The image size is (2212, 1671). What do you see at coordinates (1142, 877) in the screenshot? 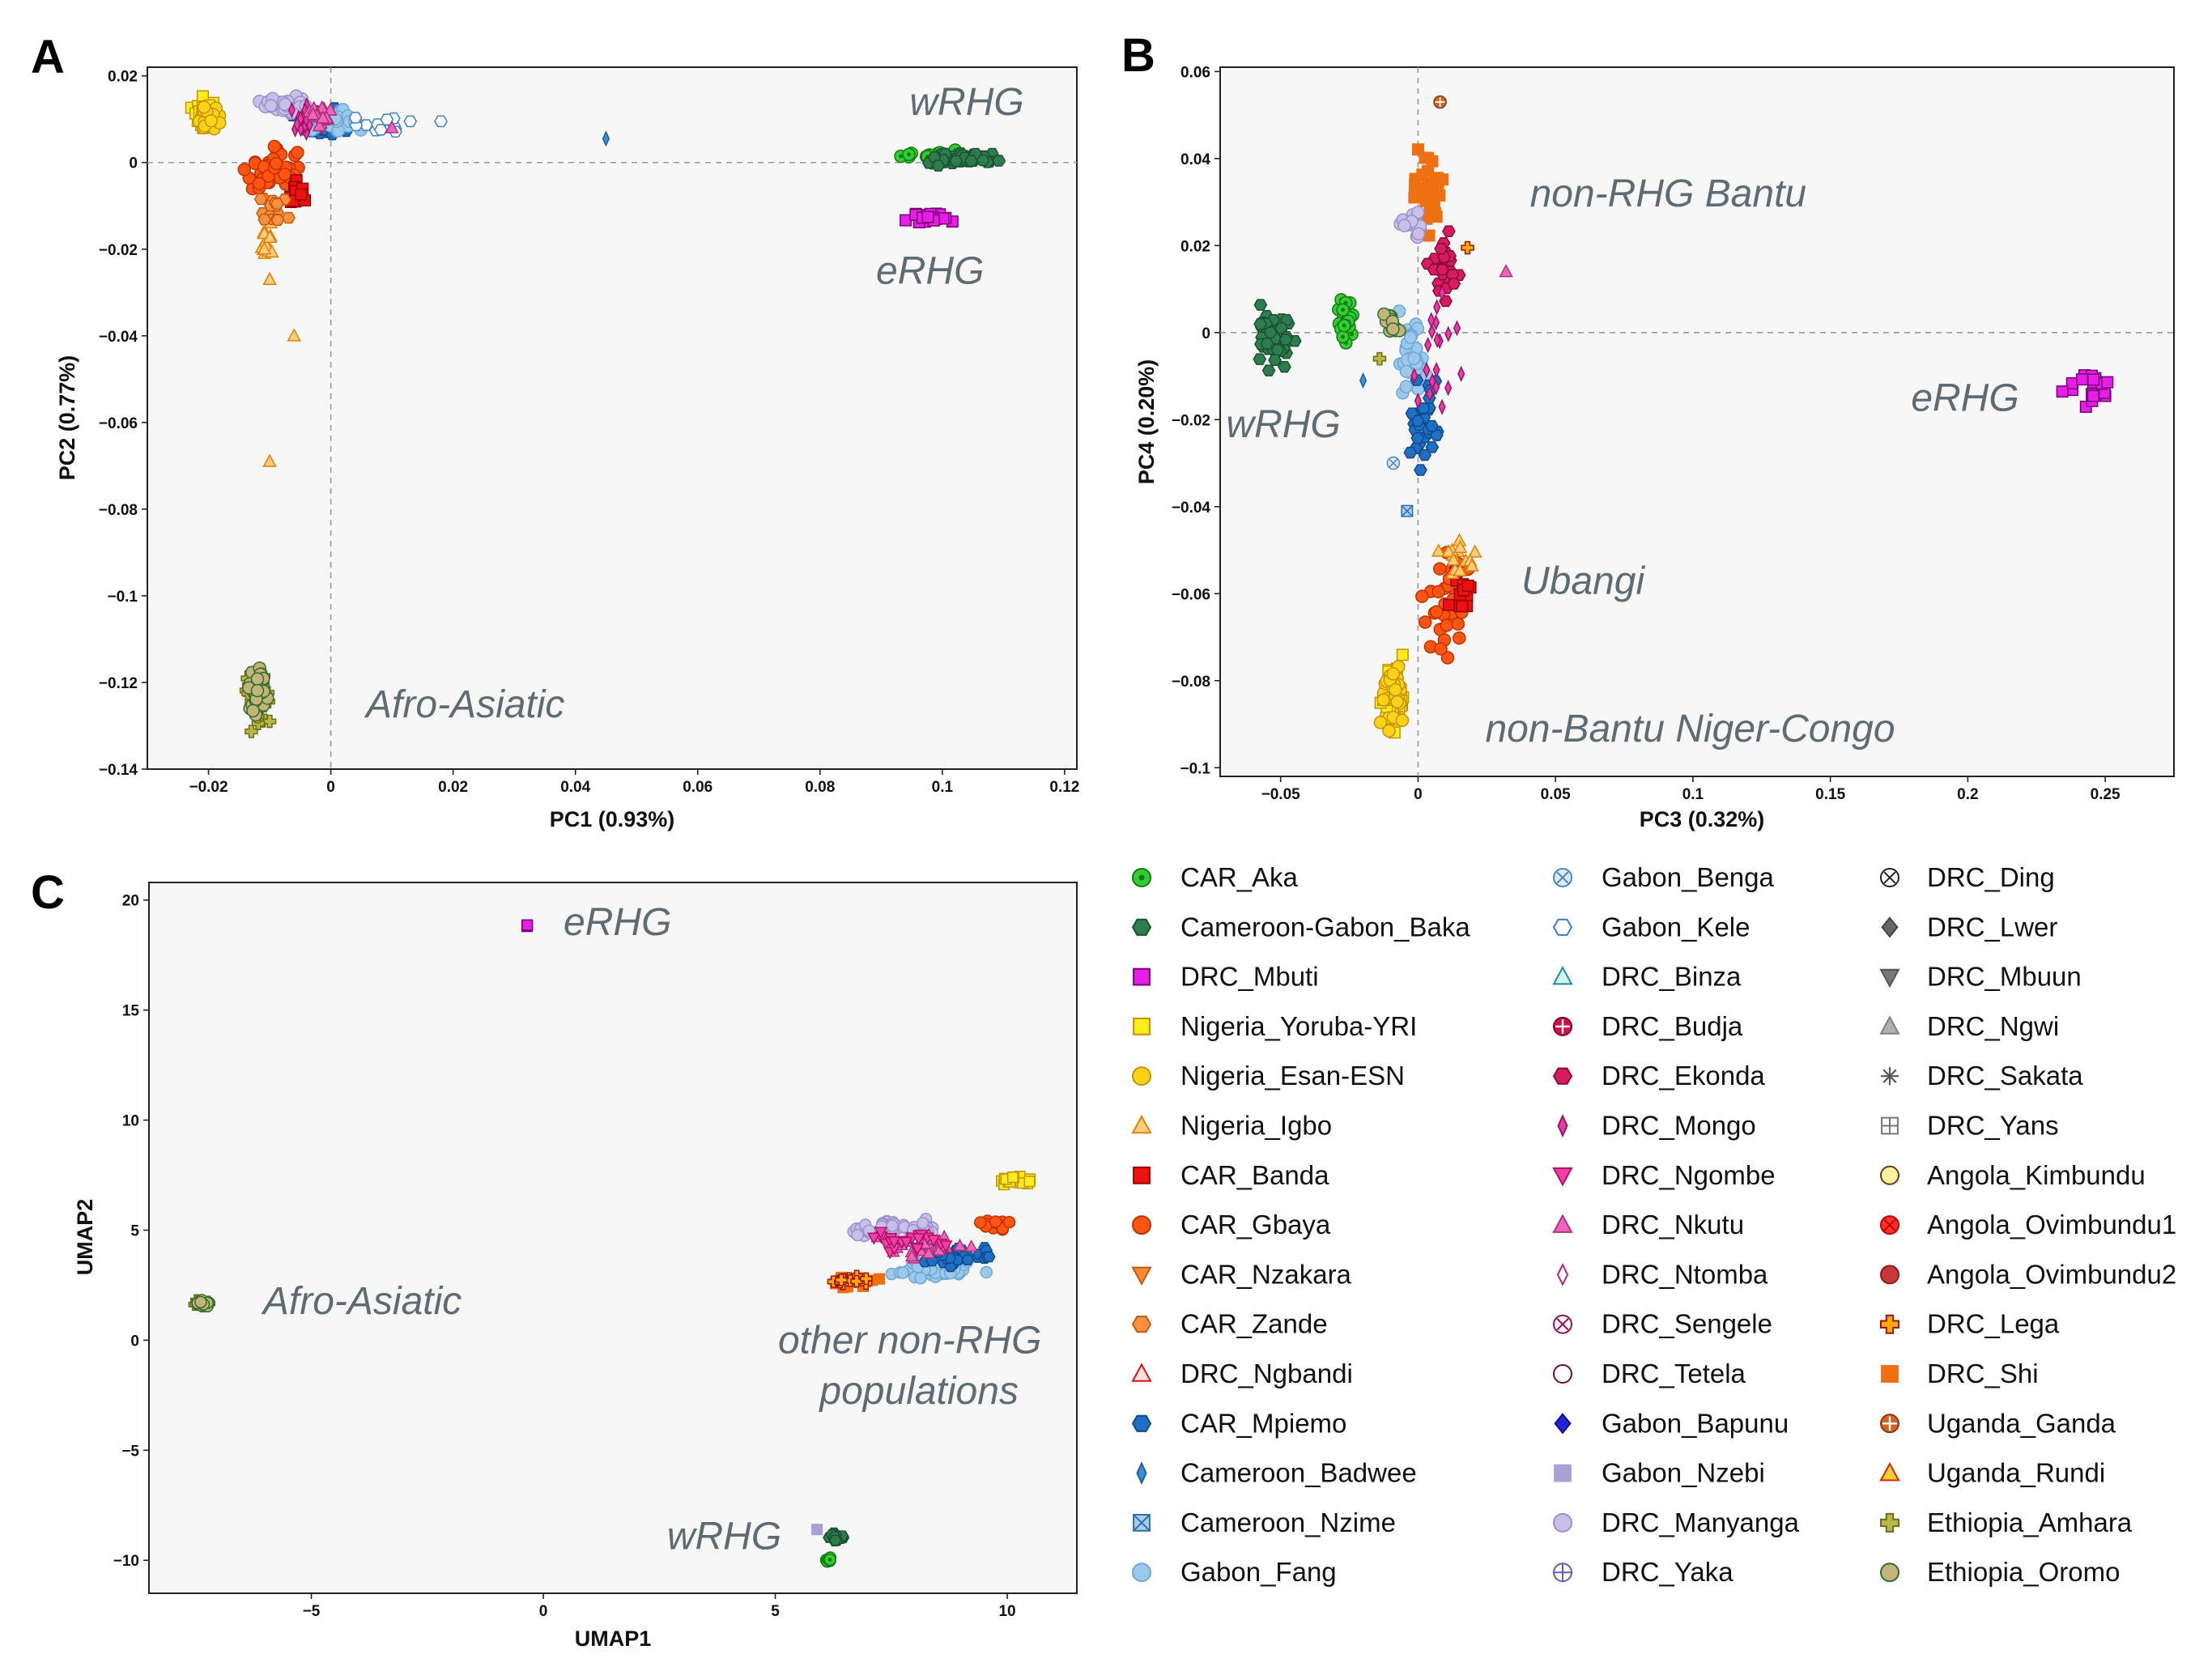
I see `legend-marker-car-aka` at bounding box center [1142, 877].